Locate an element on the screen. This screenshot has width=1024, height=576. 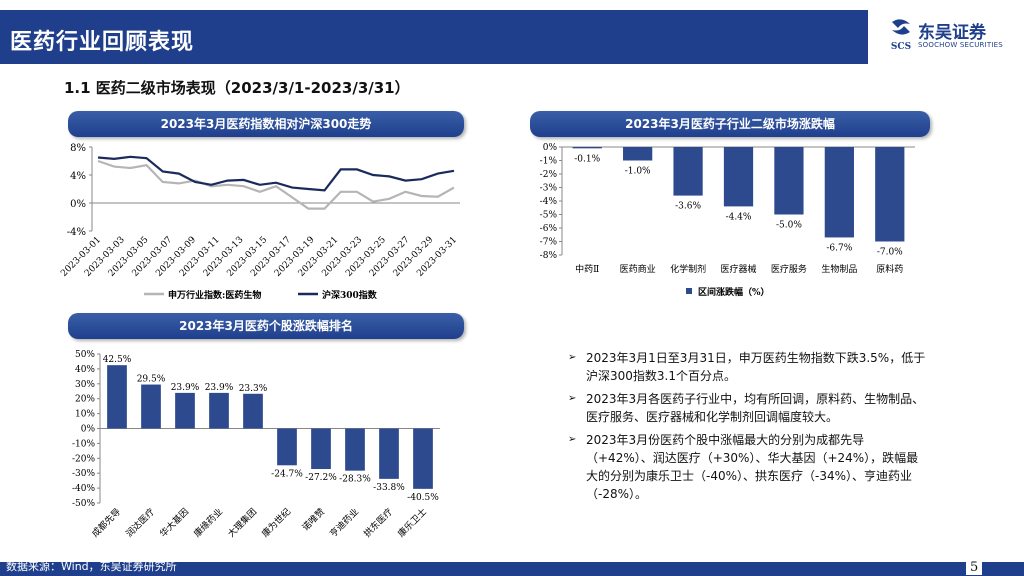
y-tick-label: -10% is located at coordinates (83, 444).